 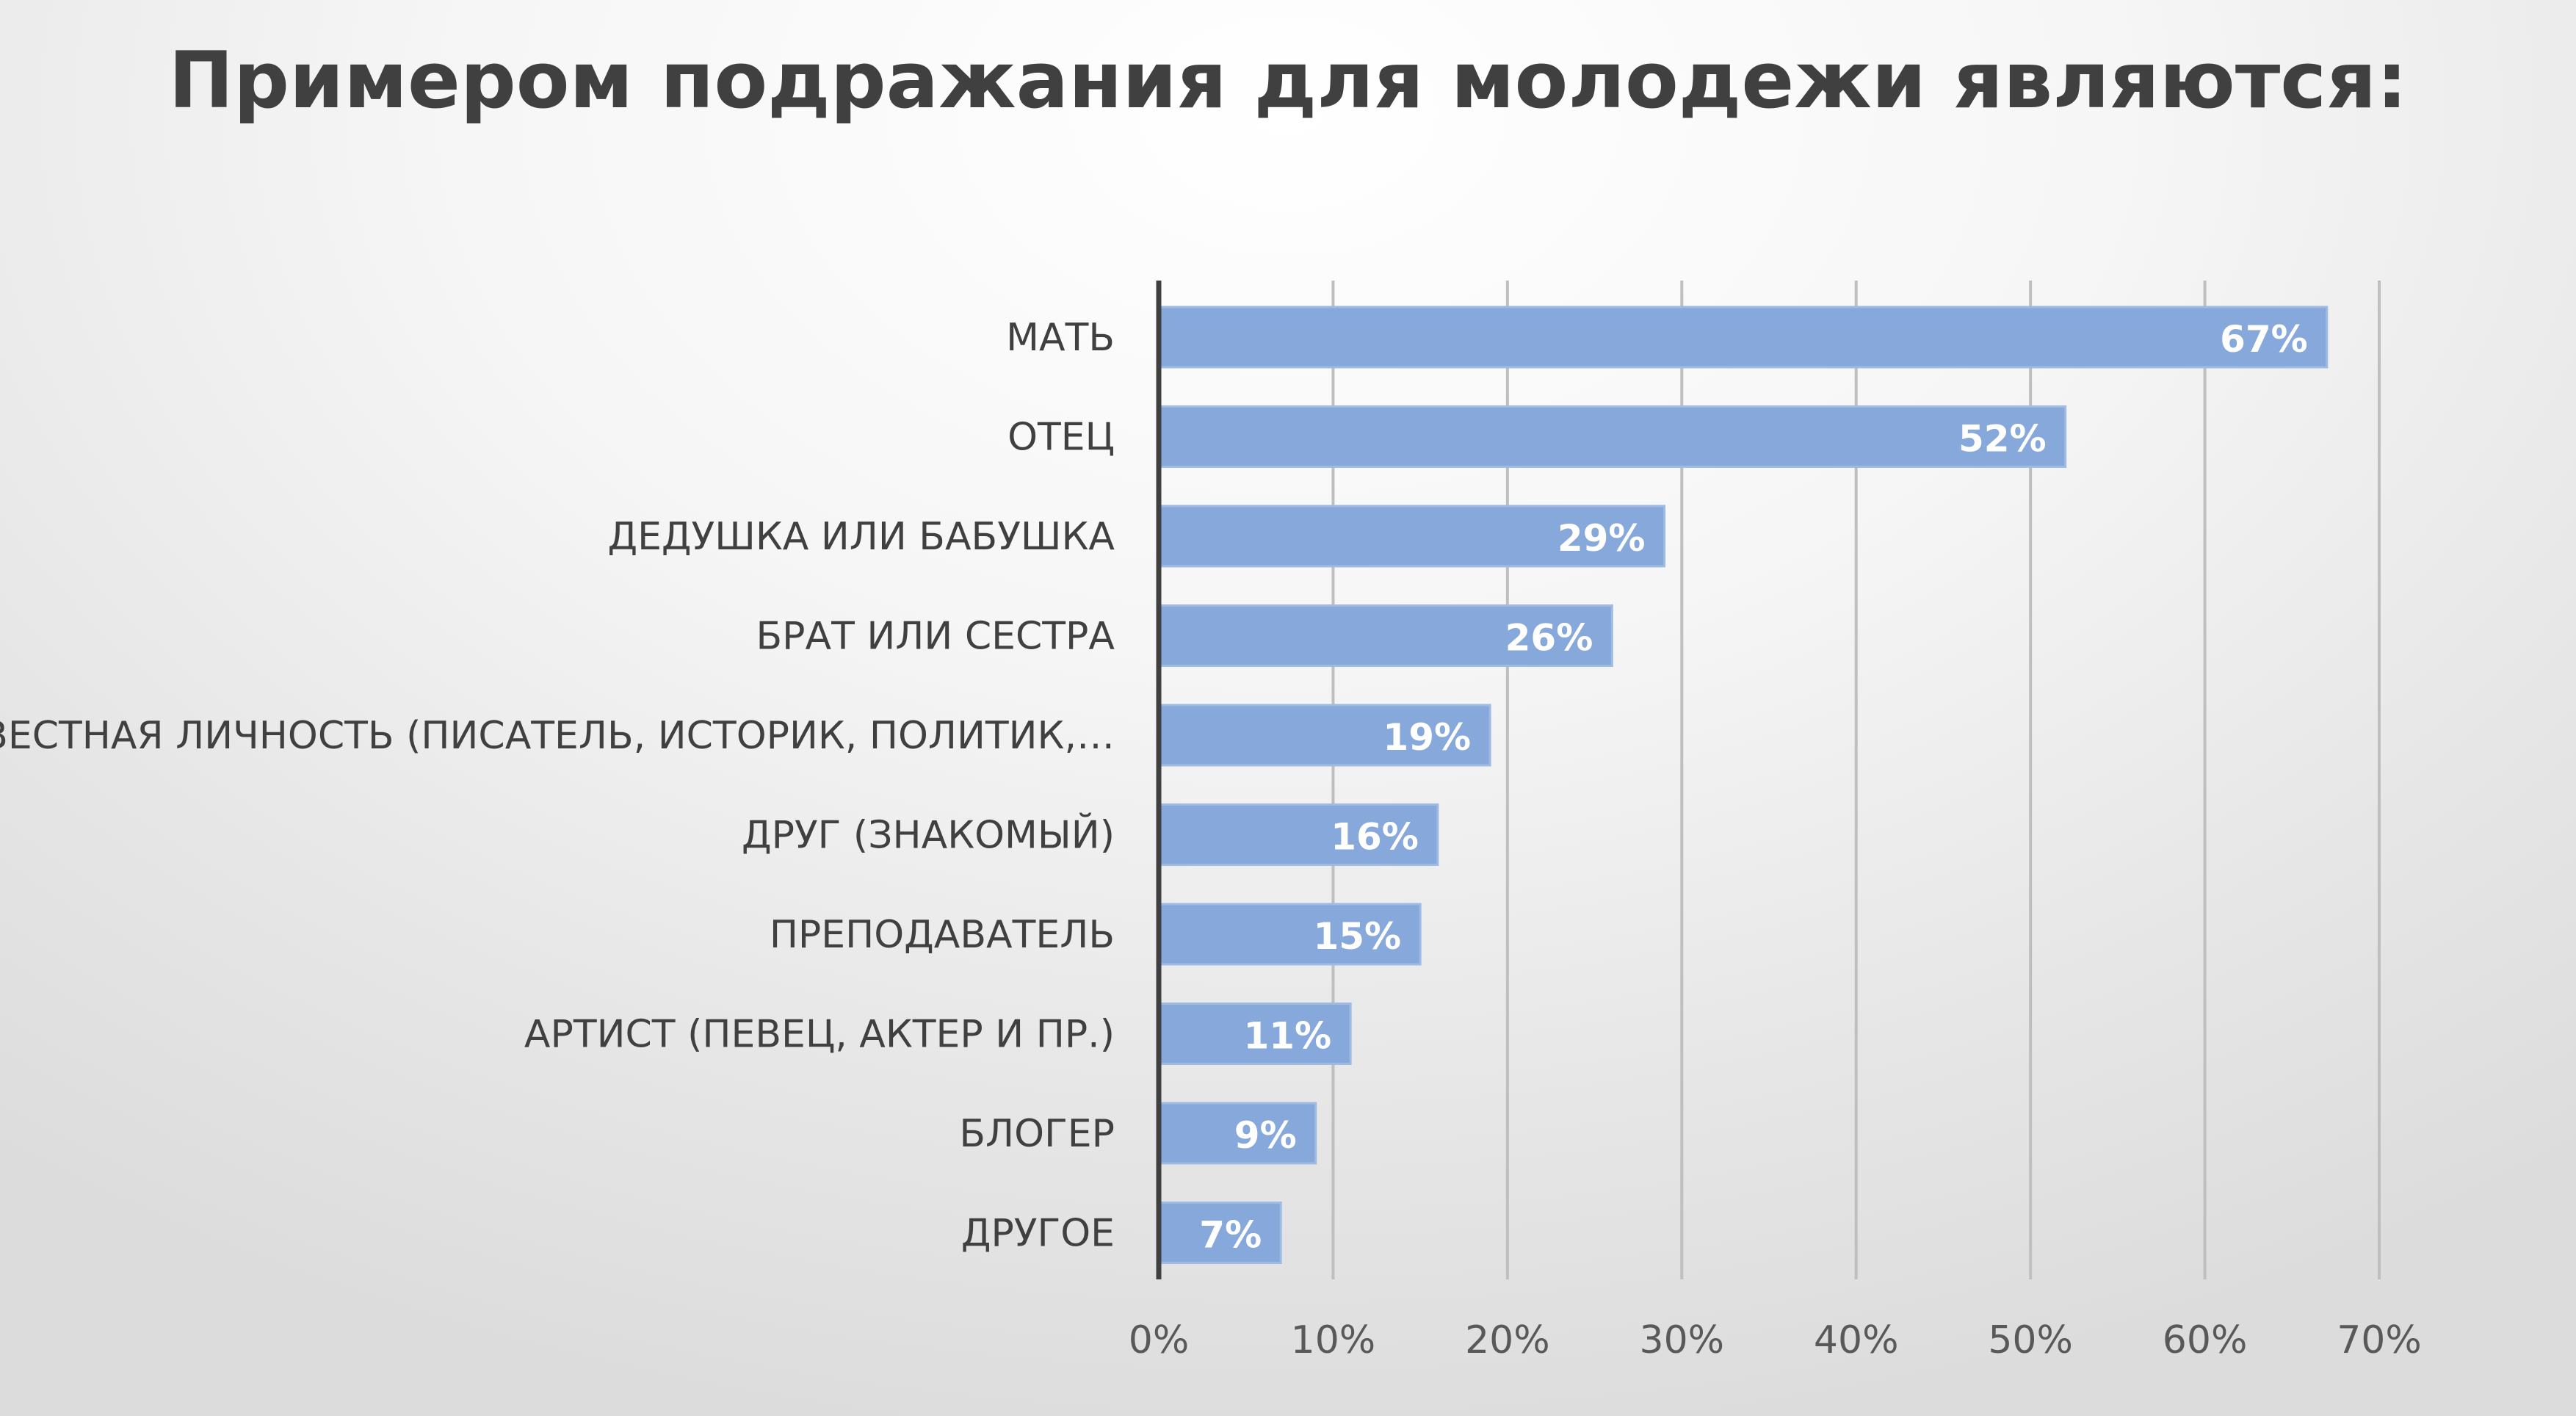 I want to click on category-label: ДРУГ (ЗНАКОМЫЙ), so click(x=928, y=836).